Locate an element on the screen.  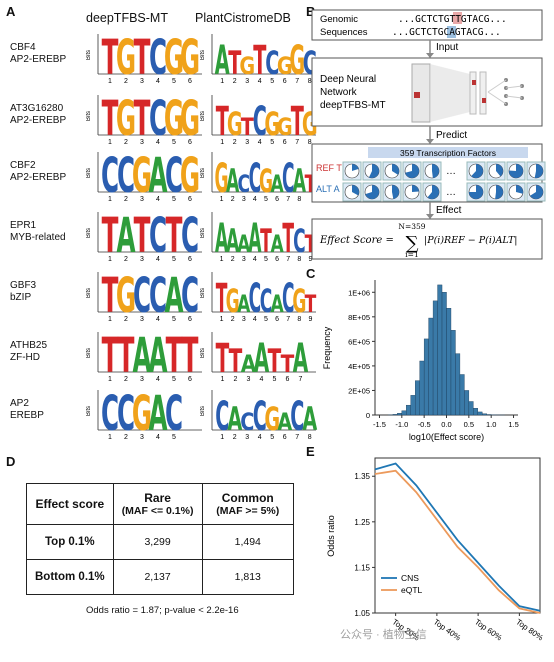
table-row: Top 0.1% 3,299 1,494 is located at coordinates (160, 542).